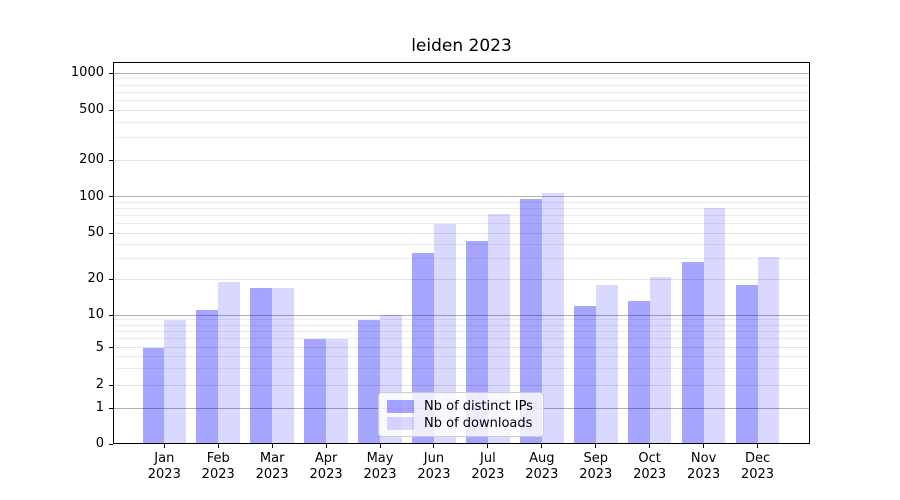  I want to click on y-tick-label: 1, so click(99, 407).